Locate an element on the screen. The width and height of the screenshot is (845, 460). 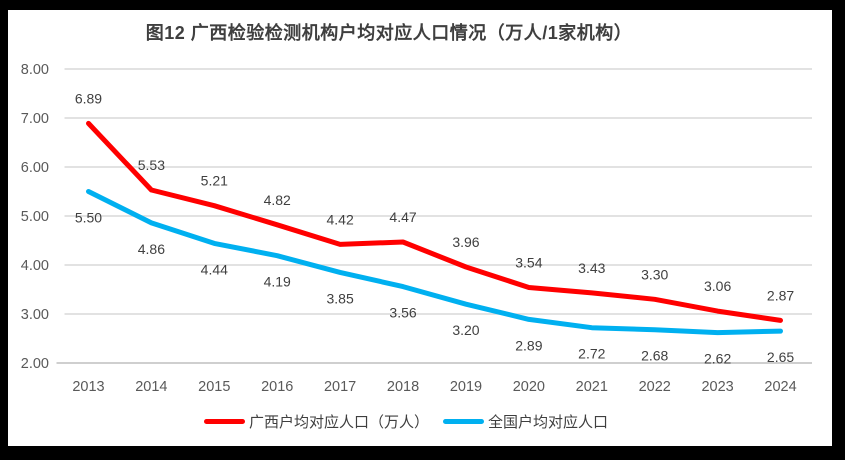
legend-item-national: 全国户均对应人口 is located at coordinates (525, 421).